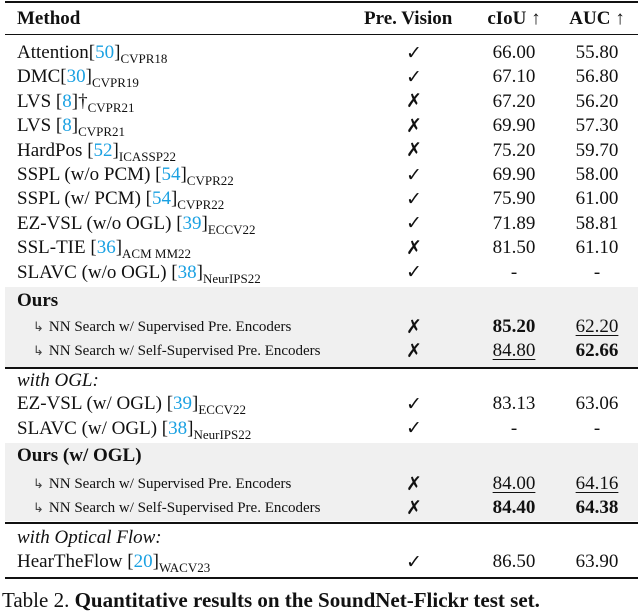 The height and width of the screenshot is (613, 640). Describe the element at coordinates (514, 326) in the screenshot. I see `ciou-value: 85.20` at that location.